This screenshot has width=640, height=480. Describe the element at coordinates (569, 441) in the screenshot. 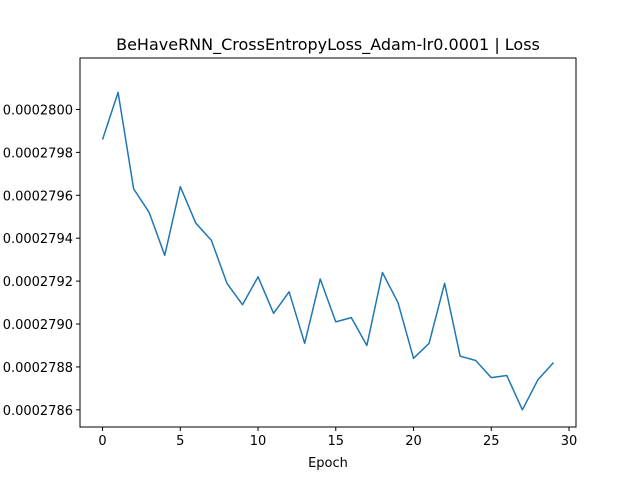

I see `x-tick-label: 30` at that location.